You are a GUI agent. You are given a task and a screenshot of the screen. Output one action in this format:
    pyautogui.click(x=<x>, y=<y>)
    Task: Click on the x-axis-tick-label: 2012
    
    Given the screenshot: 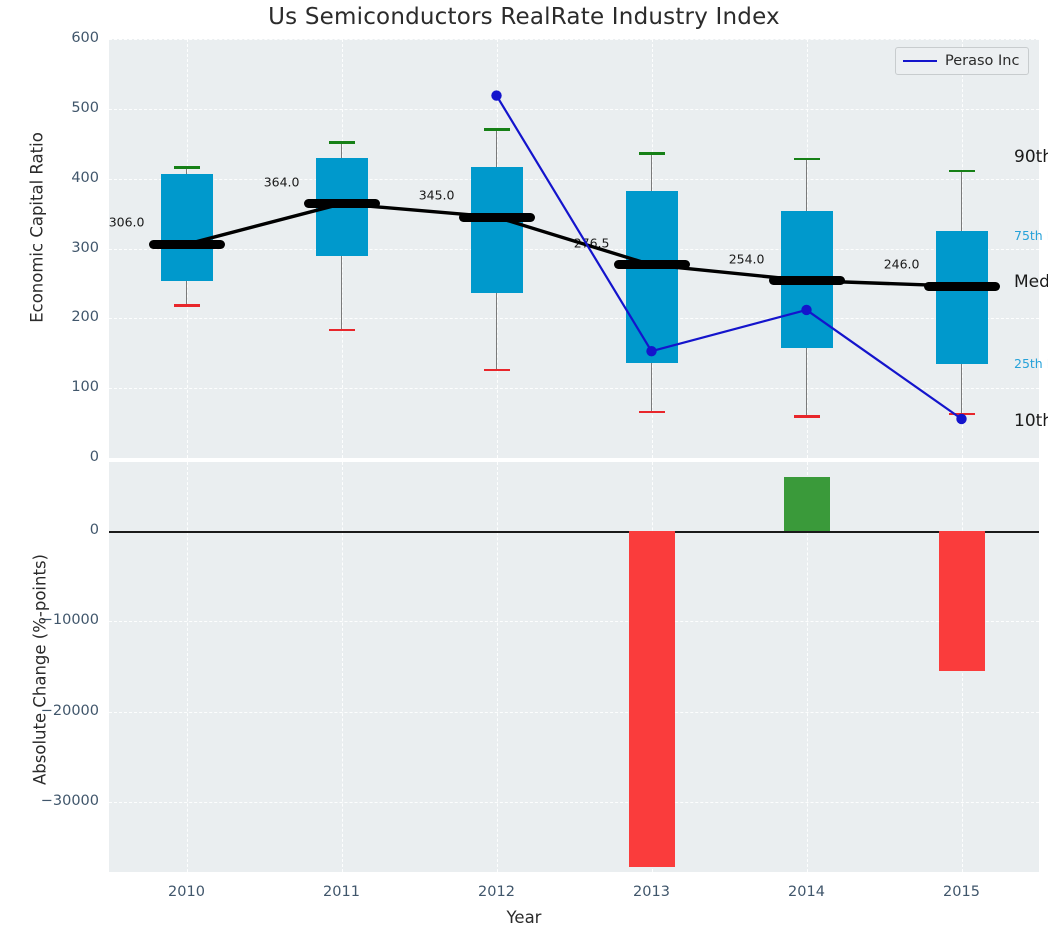 What is the action you would take?
    pyautogui.click(x=496, y=892)
    